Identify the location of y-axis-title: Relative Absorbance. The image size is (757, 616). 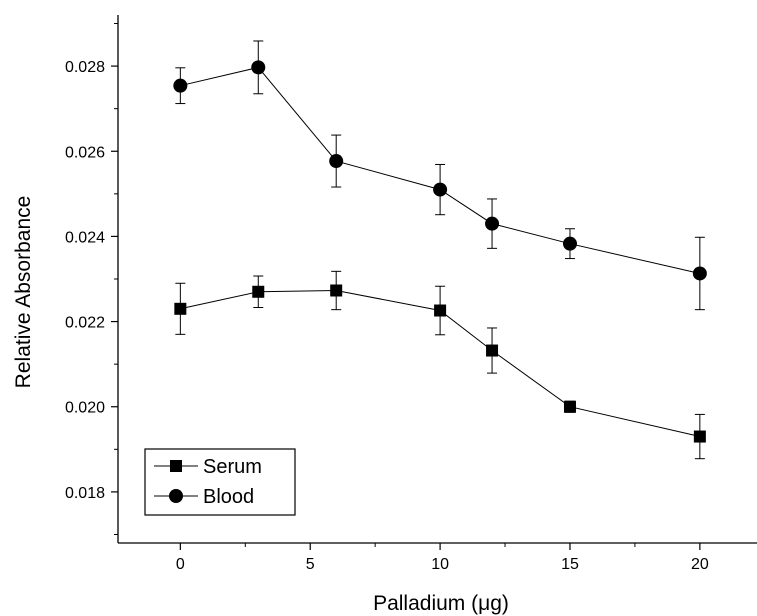
(23, 292).